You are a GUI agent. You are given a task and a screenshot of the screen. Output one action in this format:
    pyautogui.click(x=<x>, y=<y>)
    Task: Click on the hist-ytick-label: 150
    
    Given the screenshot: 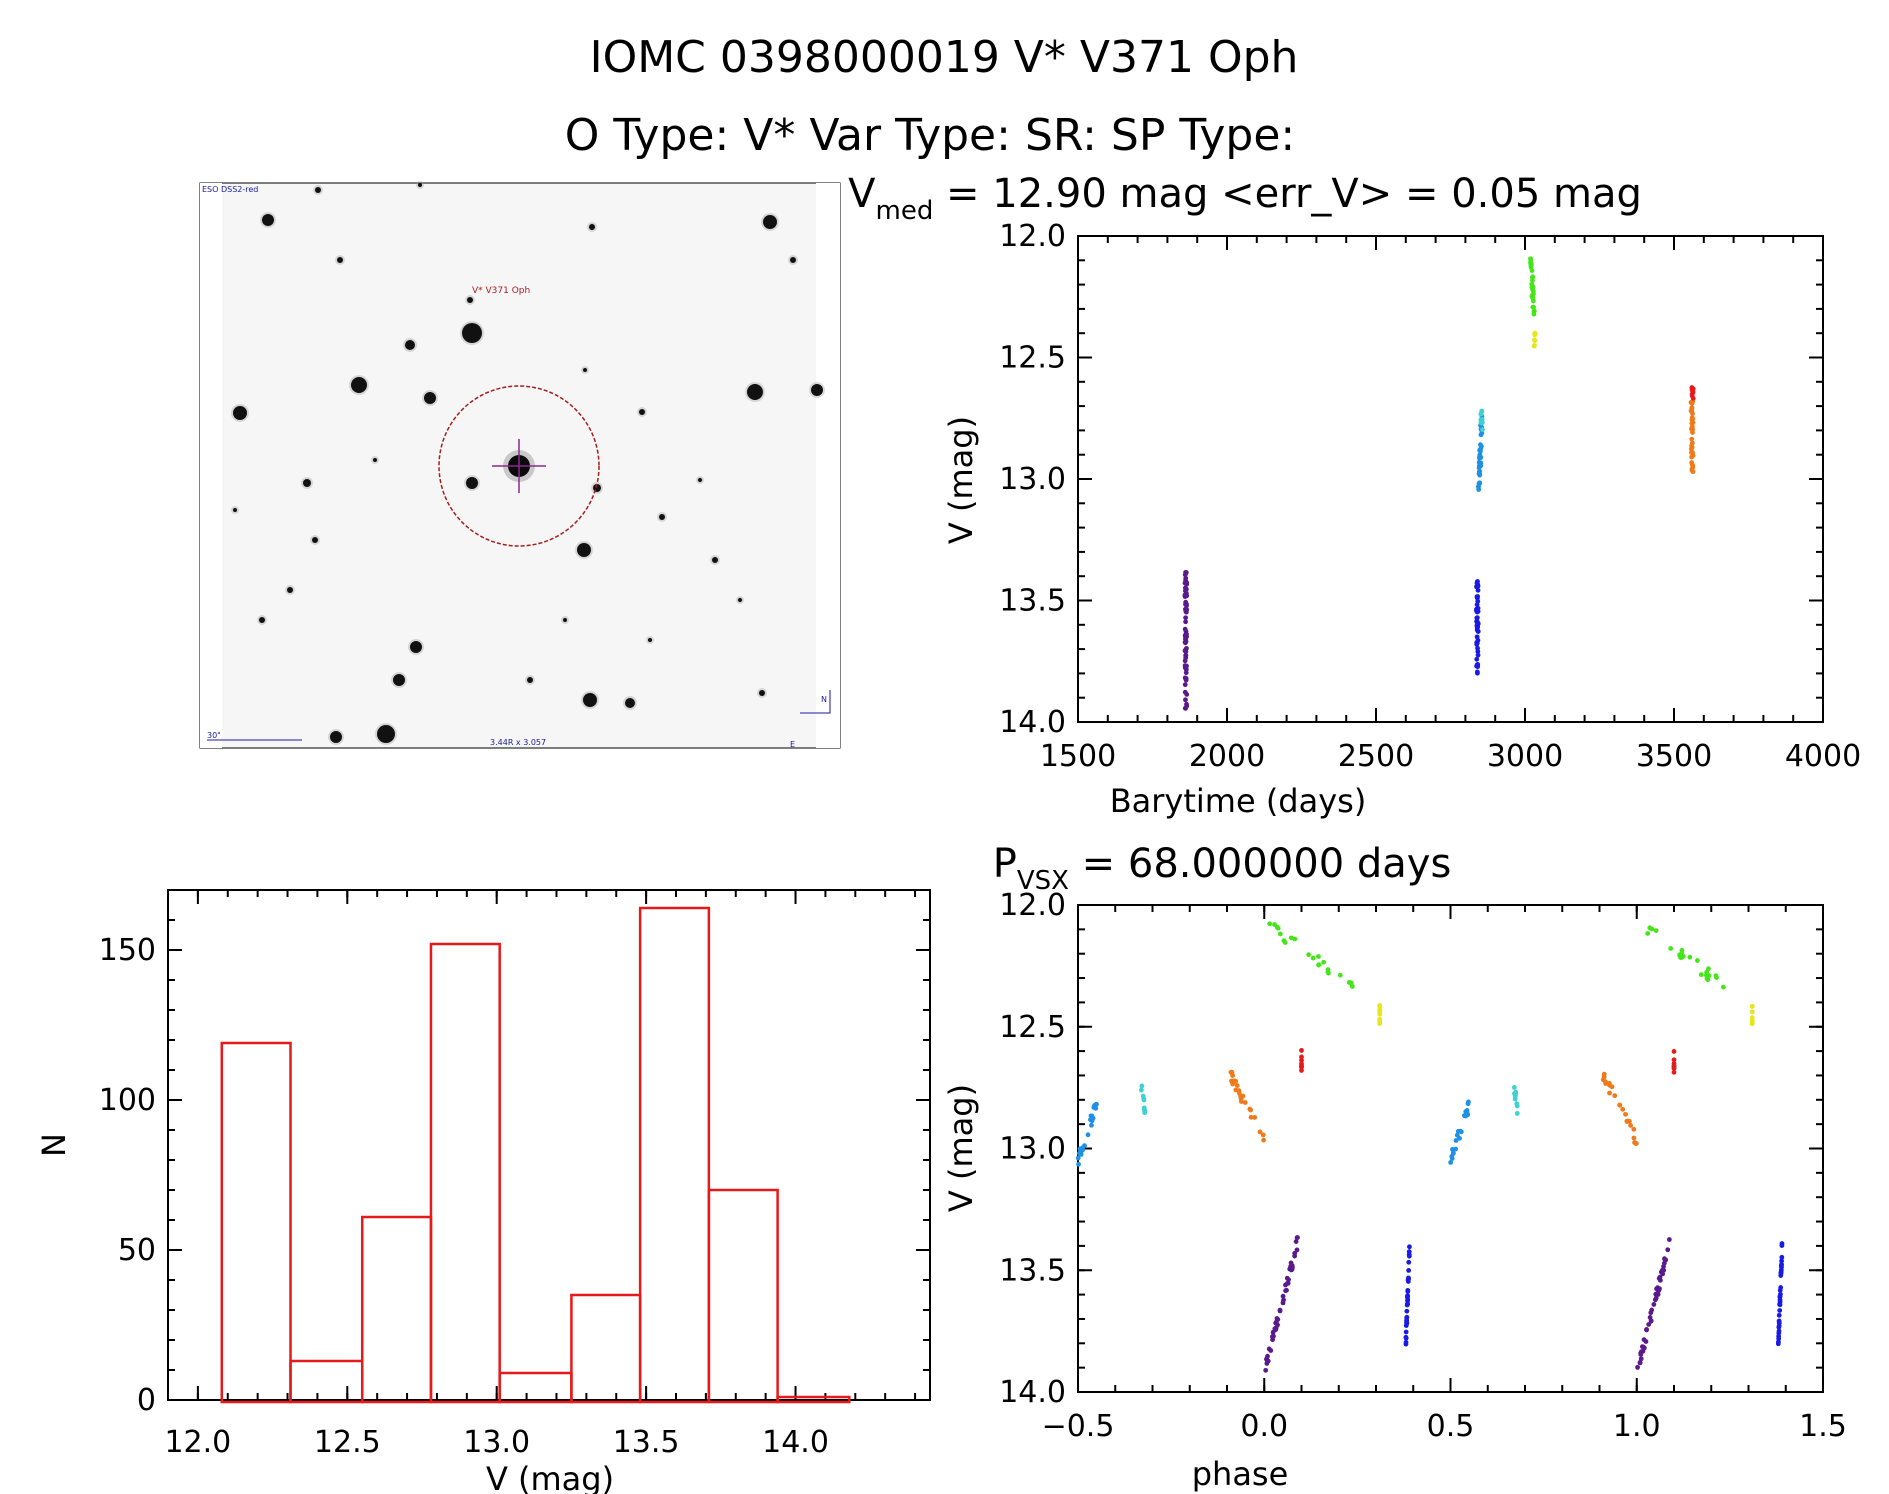 What is the action you would take?
    pyautogui.click(x=127, y=950)
    